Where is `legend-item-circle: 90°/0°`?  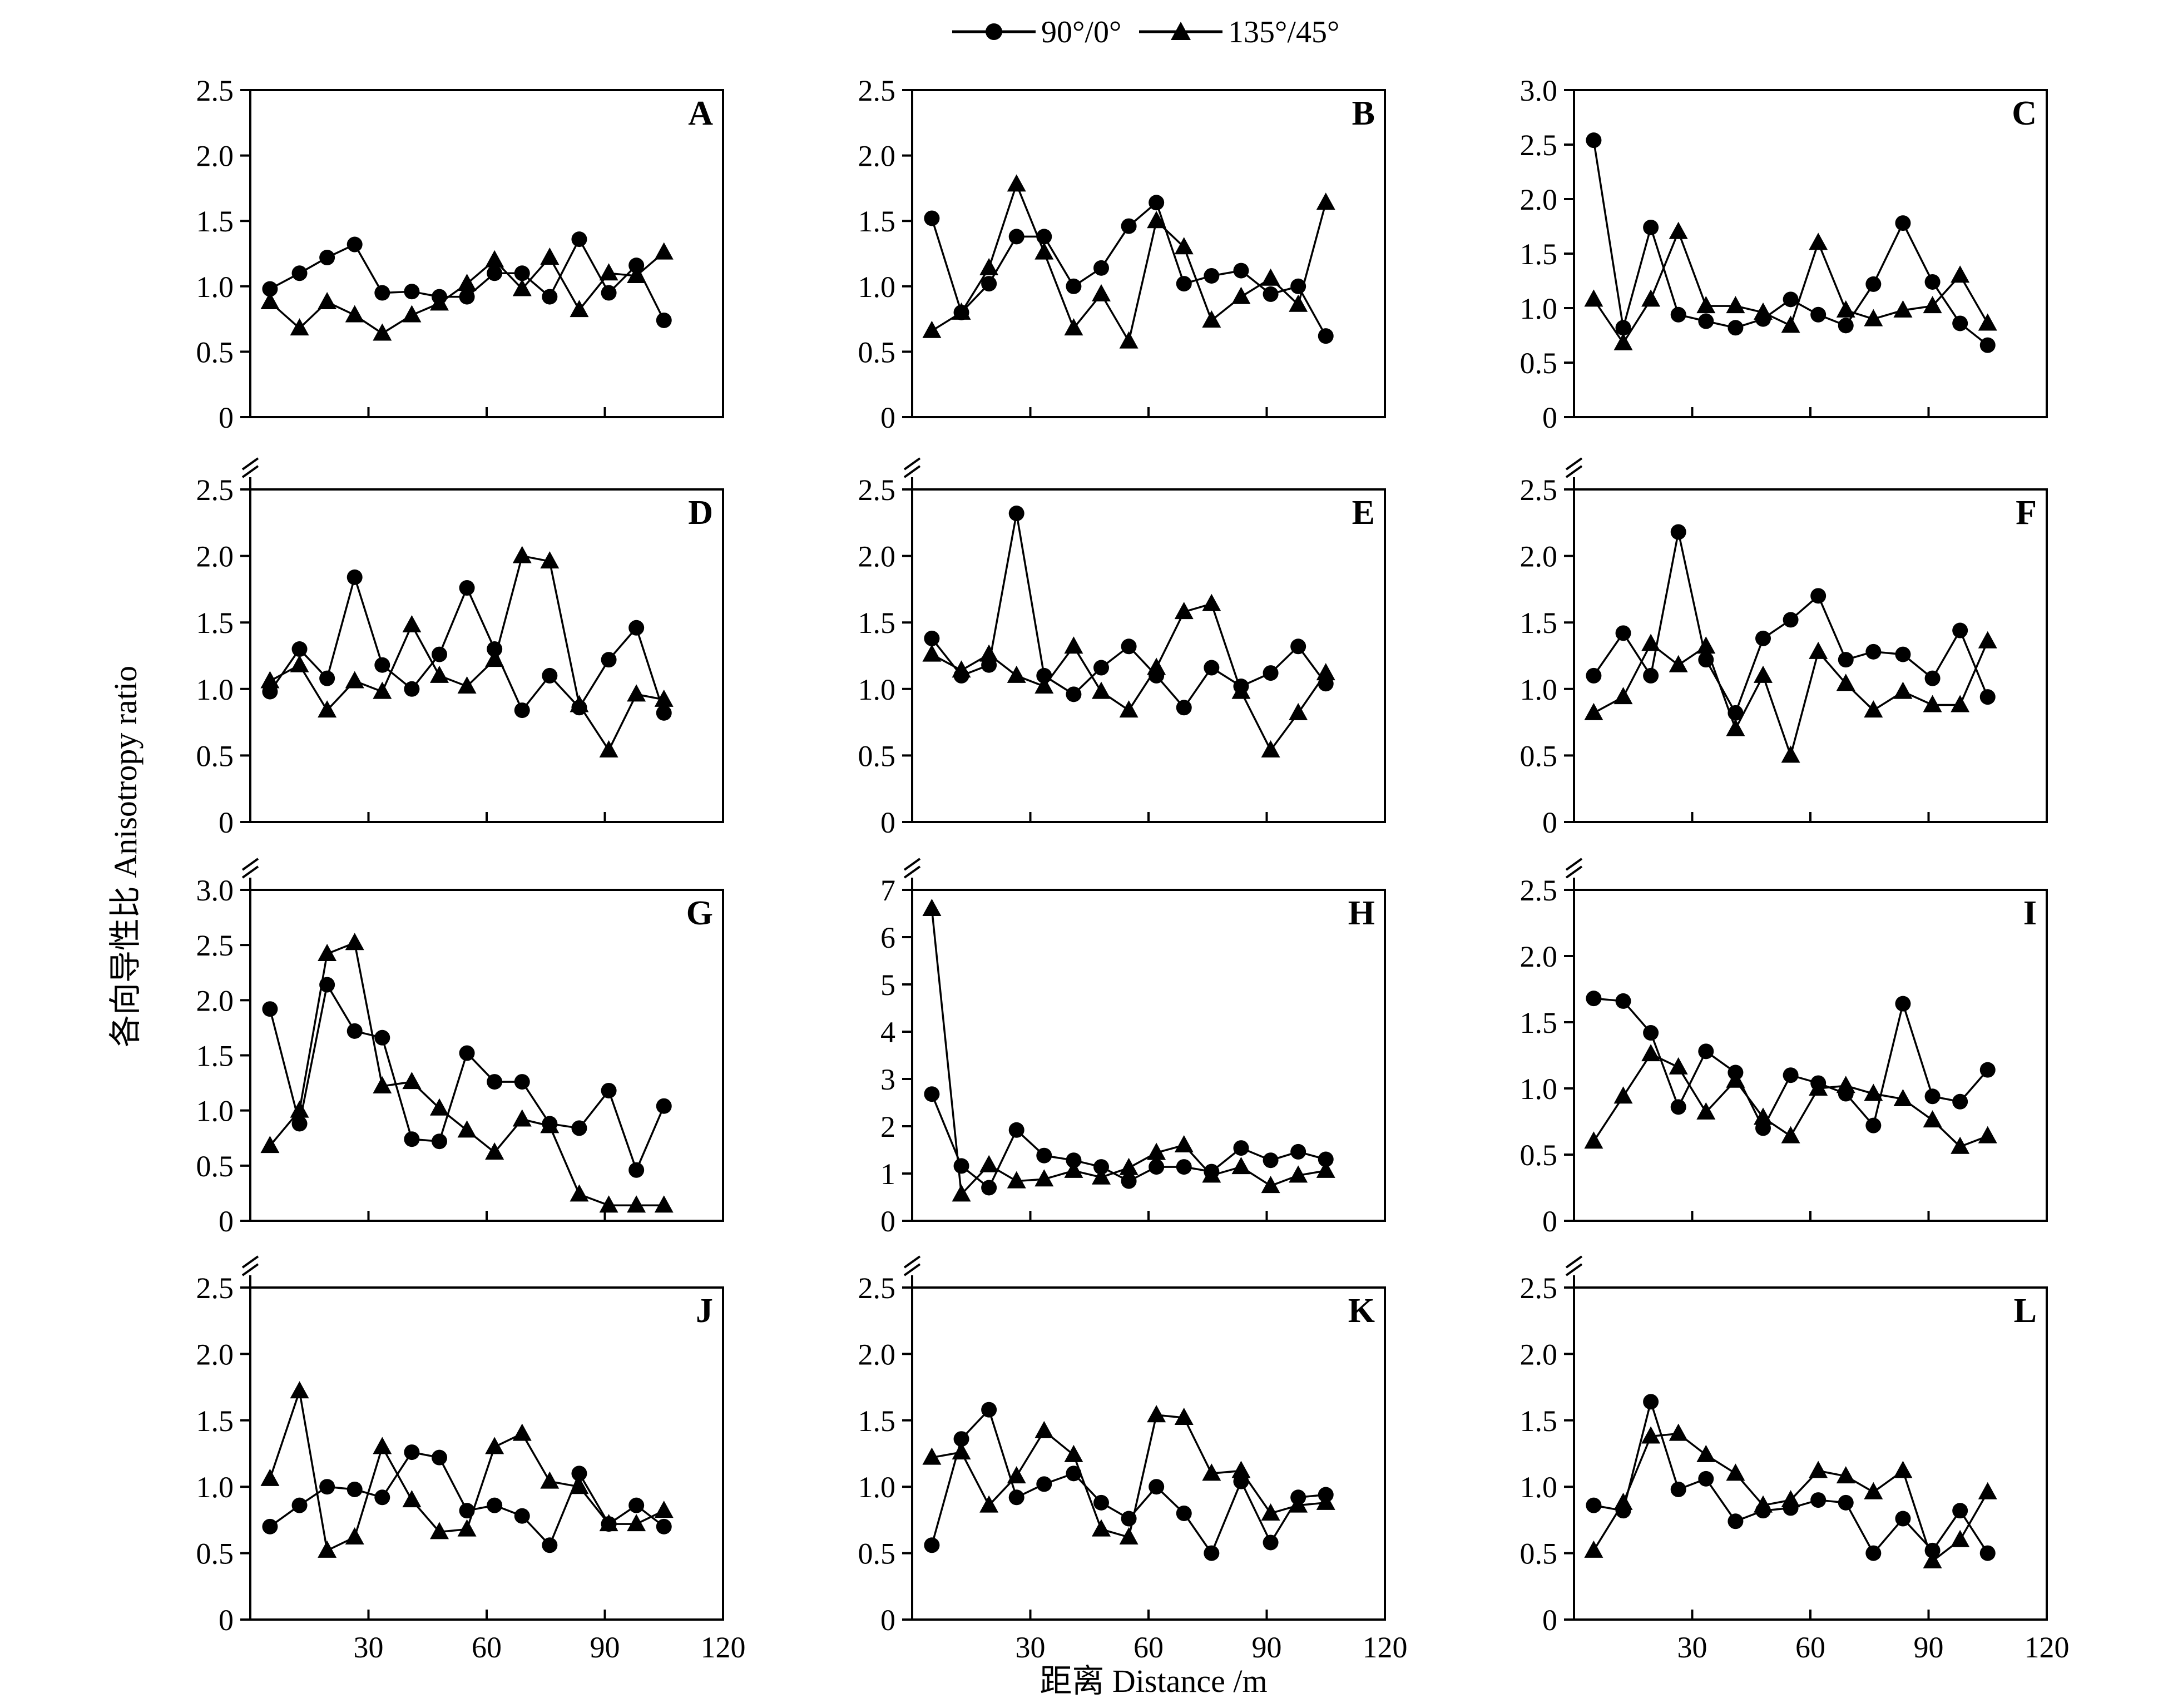 legend-item-circle: 90°/0° is located at coordinates (1036, 32).